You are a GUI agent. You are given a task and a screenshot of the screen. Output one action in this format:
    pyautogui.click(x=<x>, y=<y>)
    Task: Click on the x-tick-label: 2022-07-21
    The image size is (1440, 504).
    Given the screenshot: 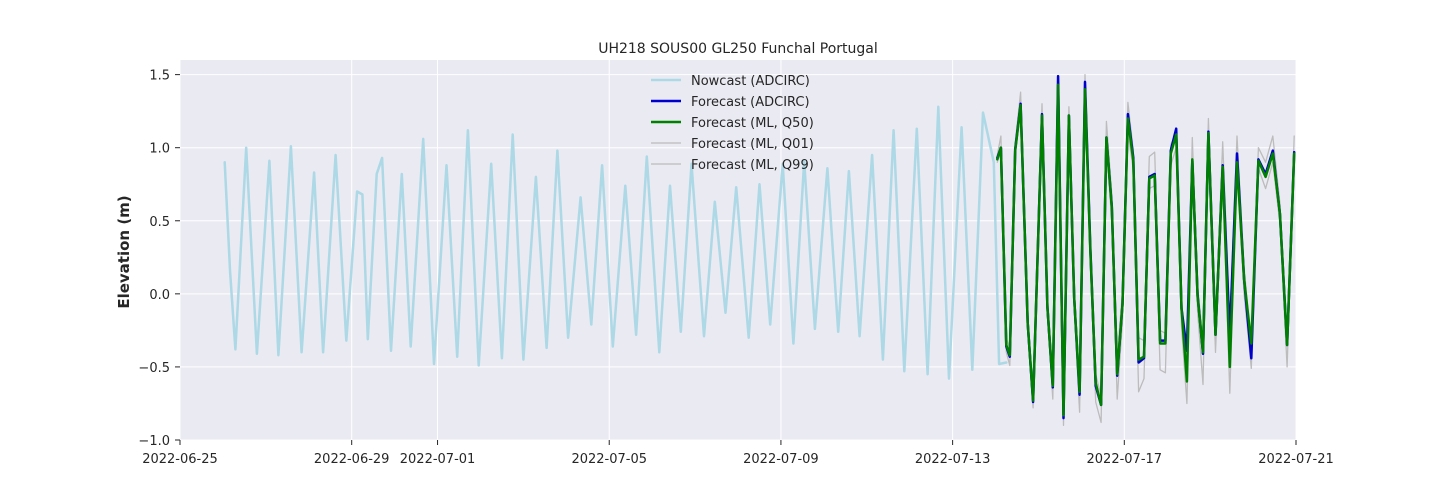 What is the action you would take?
    pyautogui.click(x=1296, y=459)
    